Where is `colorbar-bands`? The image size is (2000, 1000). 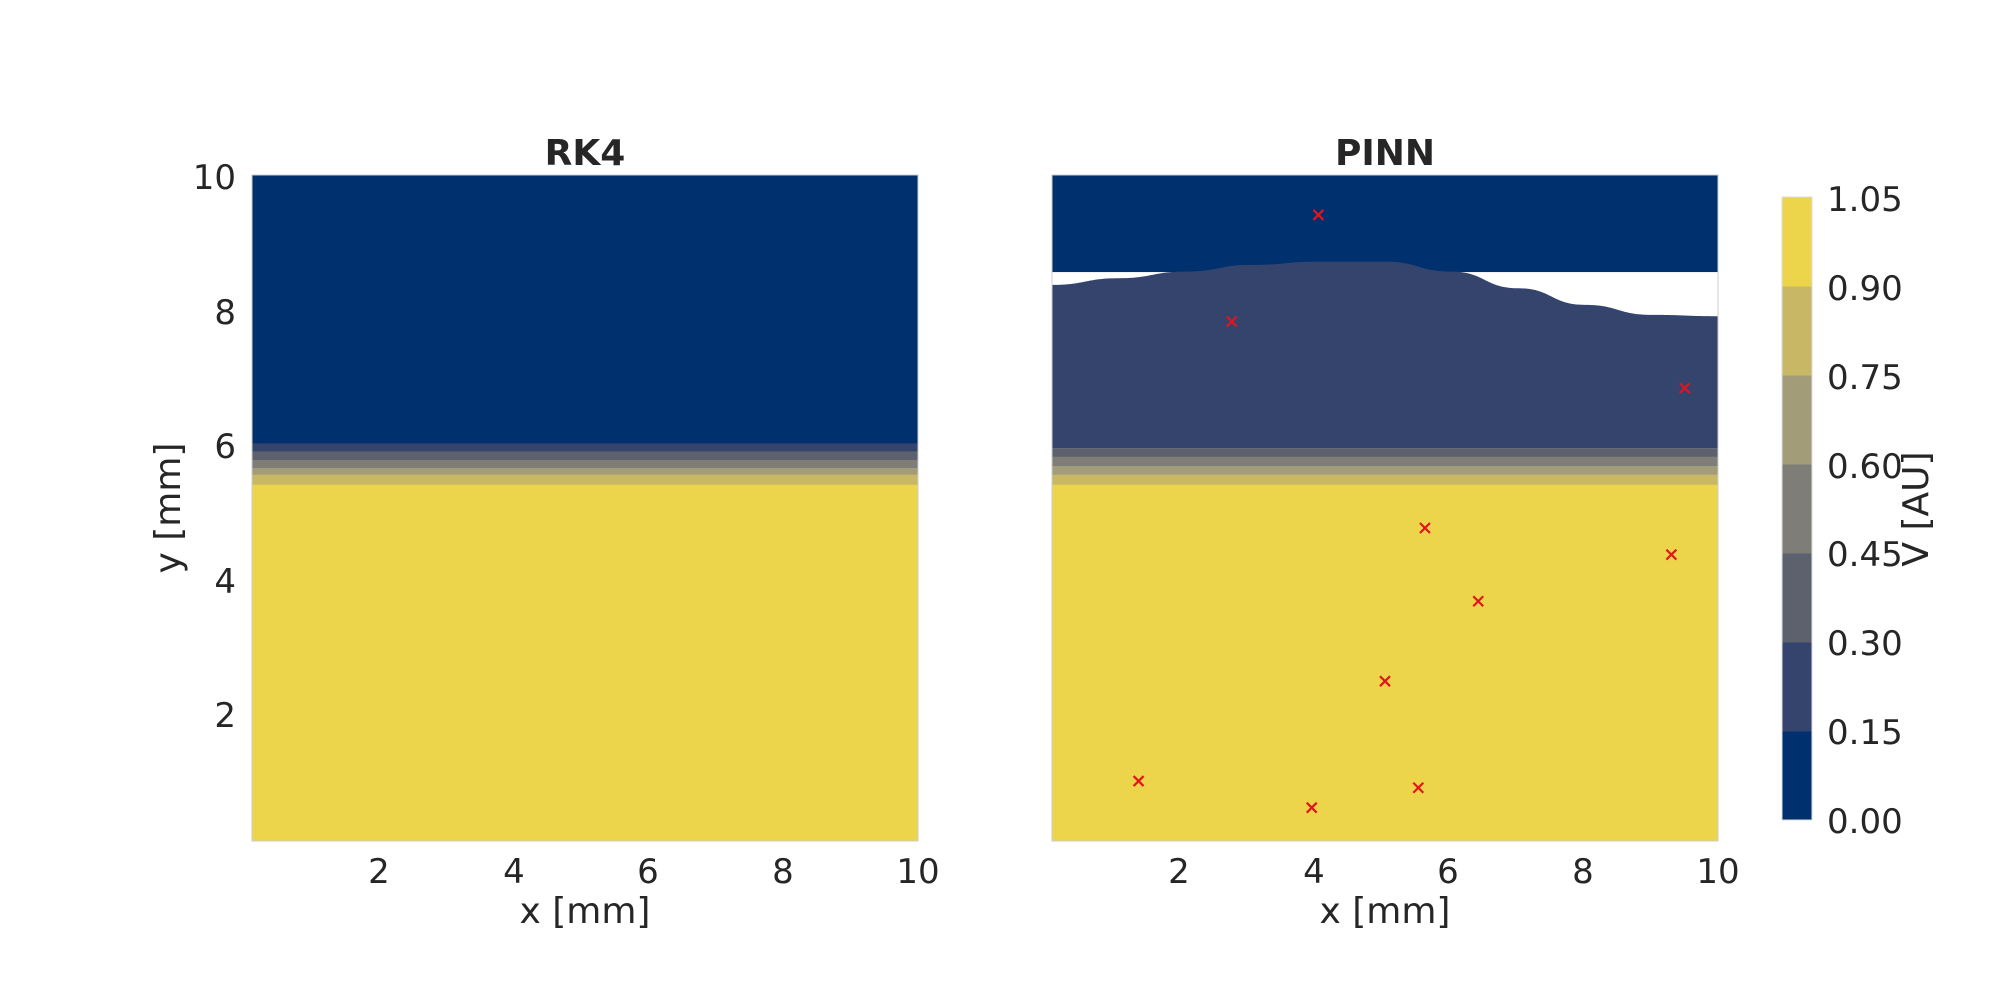
colorbar-bands is located at coordinates (1797, 508).